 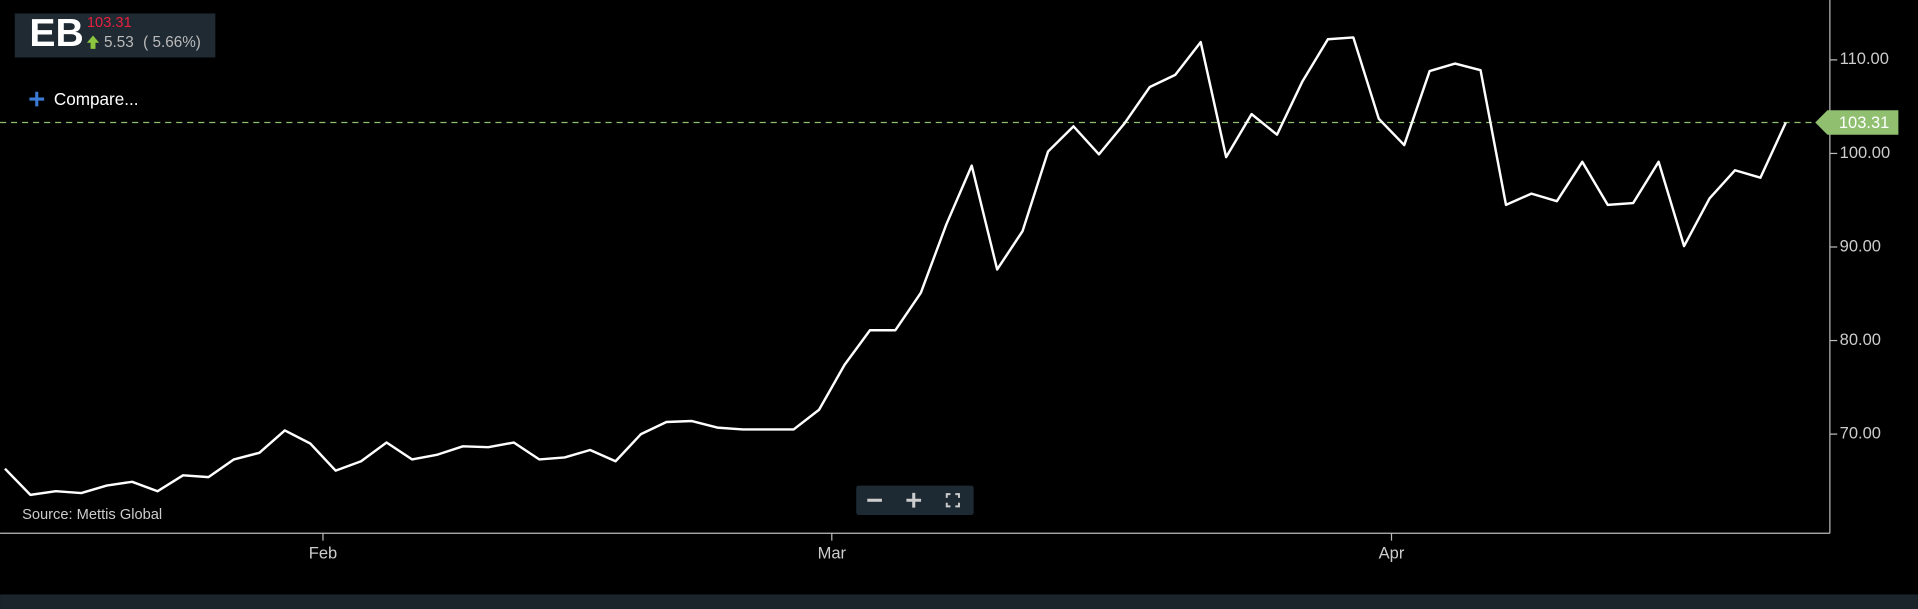 What do you see at coordinates (1860, 433) in the screenshot?
I see `y-tick-label: 70.00` at bounding box center [1860, 433].